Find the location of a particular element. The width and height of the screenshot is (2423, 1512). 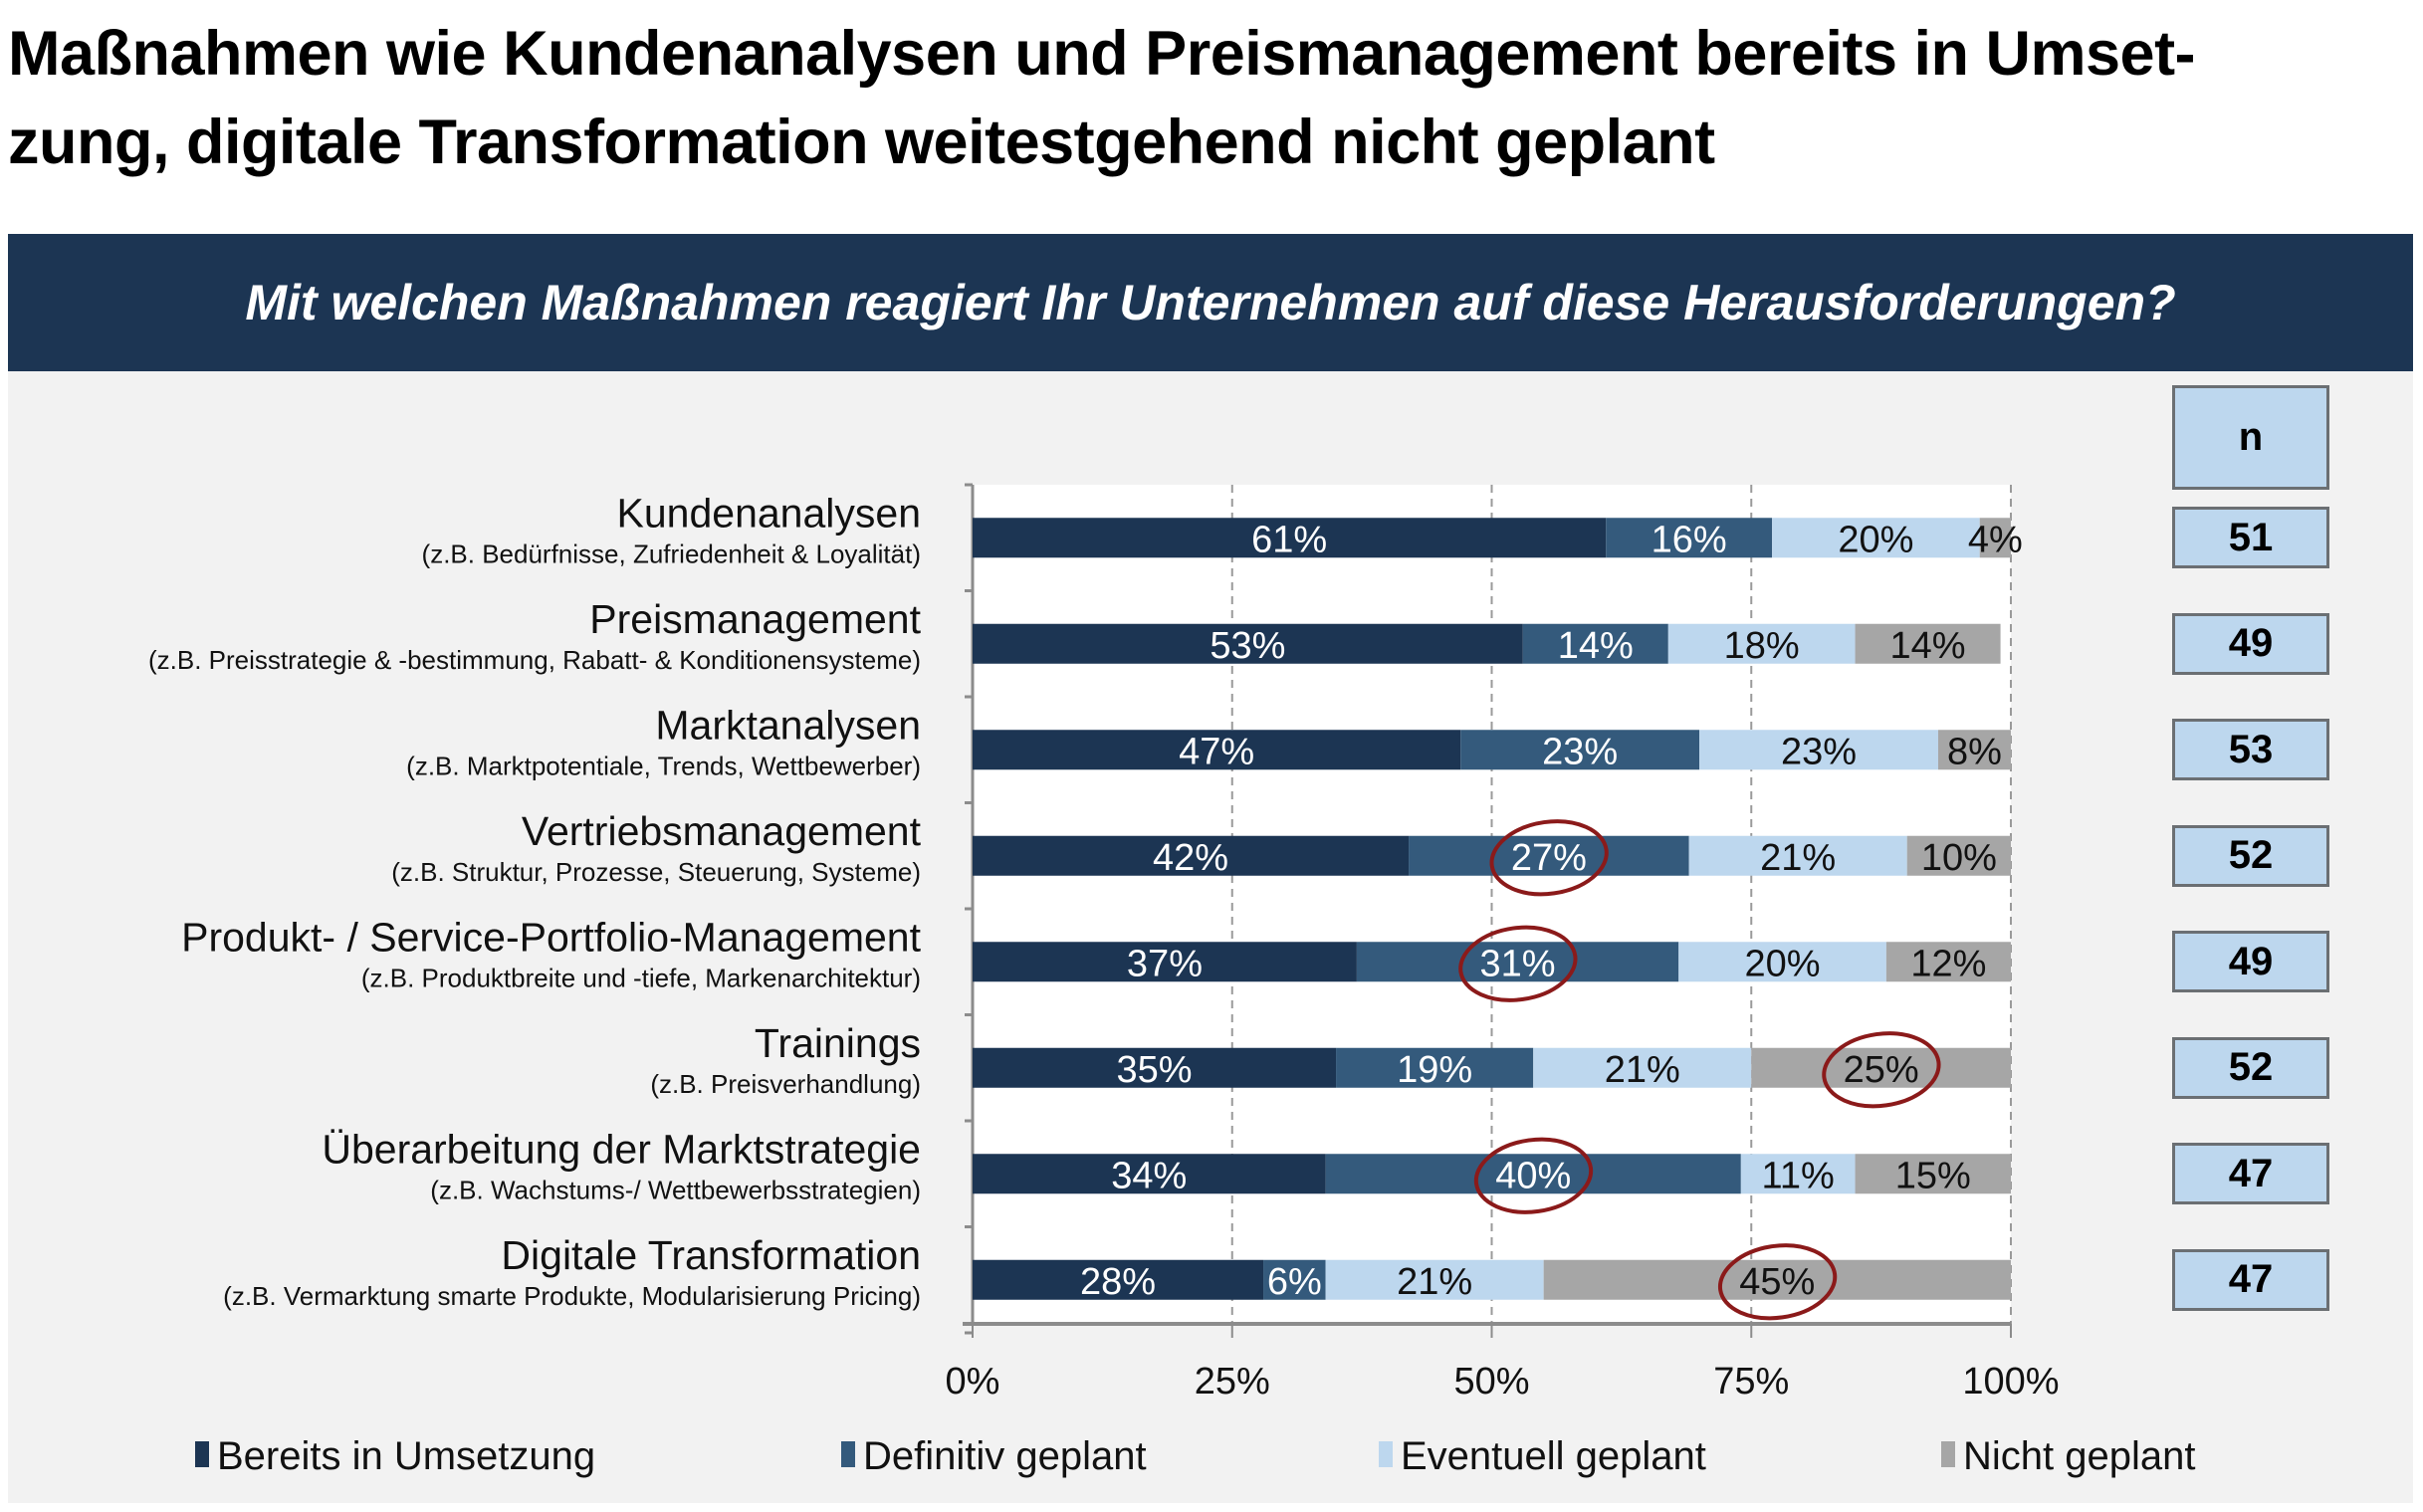

data-label: 61% is located at coordinates (1289, 539).